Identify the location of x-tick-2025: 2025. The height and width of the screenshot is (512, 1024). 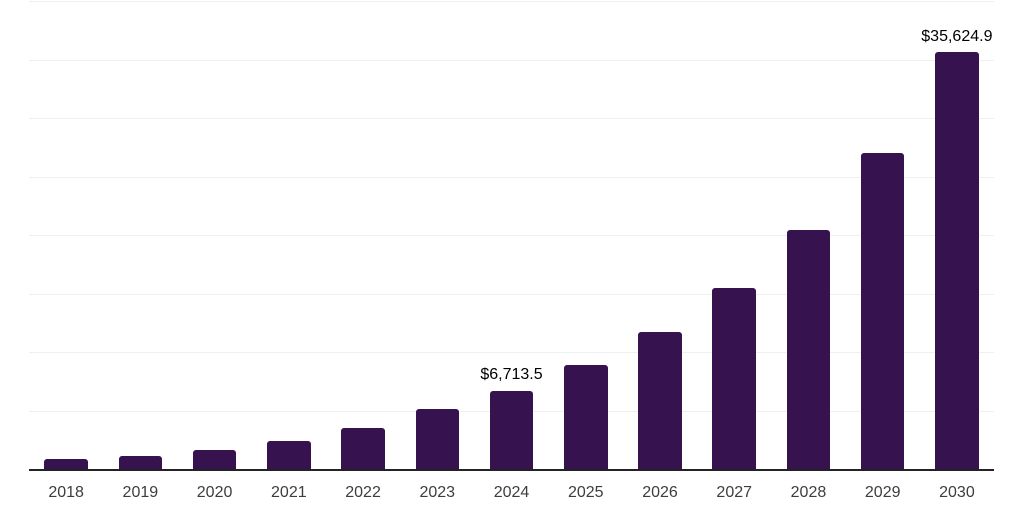
(585, 492).